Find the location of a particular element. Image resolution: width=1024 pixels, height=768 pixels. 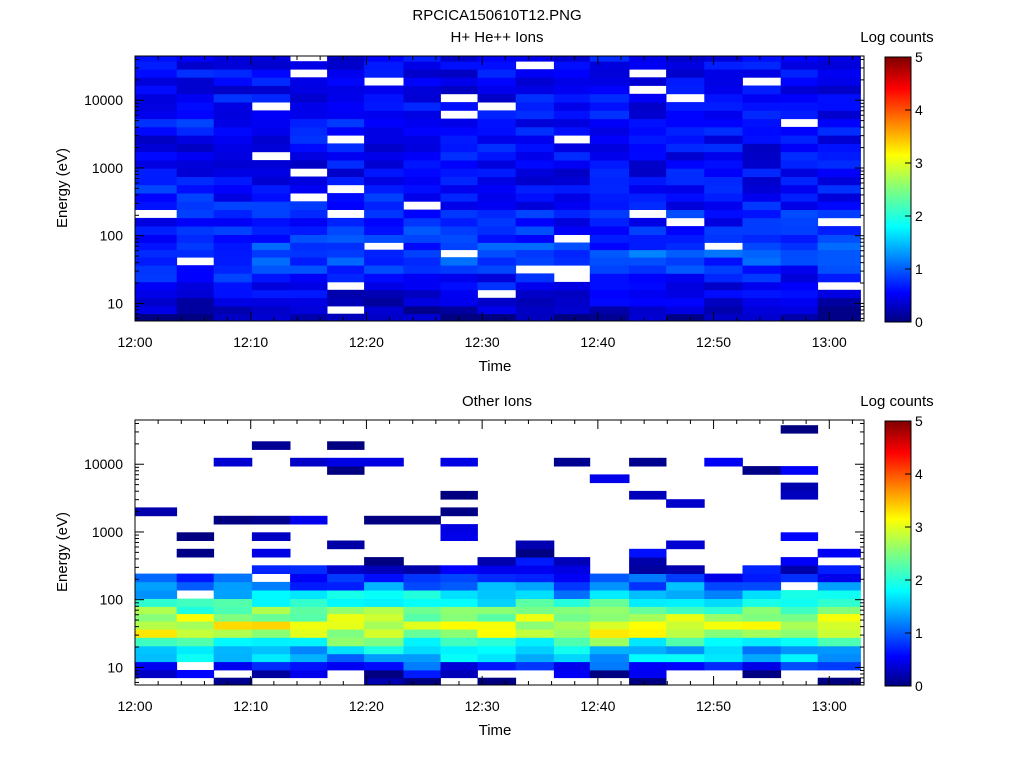

colorbar-tick-label: 4 is located at coordinates (919, 474).